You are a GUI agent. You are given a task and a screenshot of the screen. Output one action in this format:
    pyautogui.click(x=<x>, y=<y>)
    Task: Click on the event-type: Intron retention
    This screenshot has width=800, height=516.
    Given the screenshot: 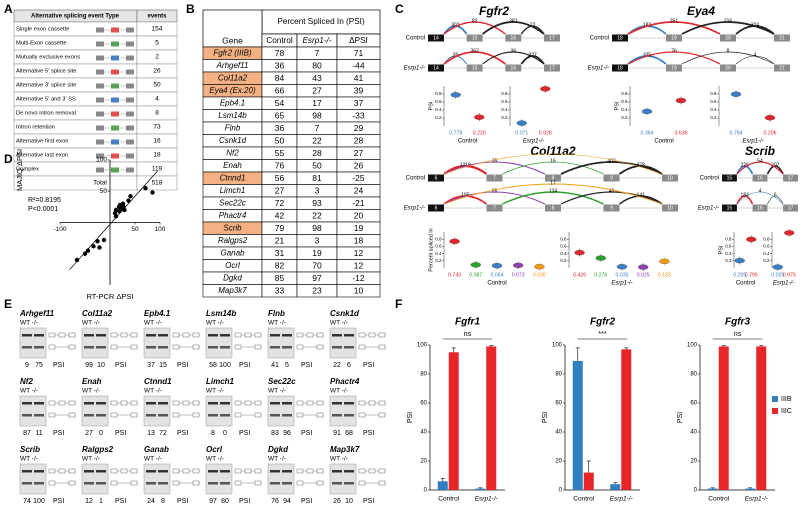 What is the action you would take?
    pyautogui.click(x=35, y=128)
    